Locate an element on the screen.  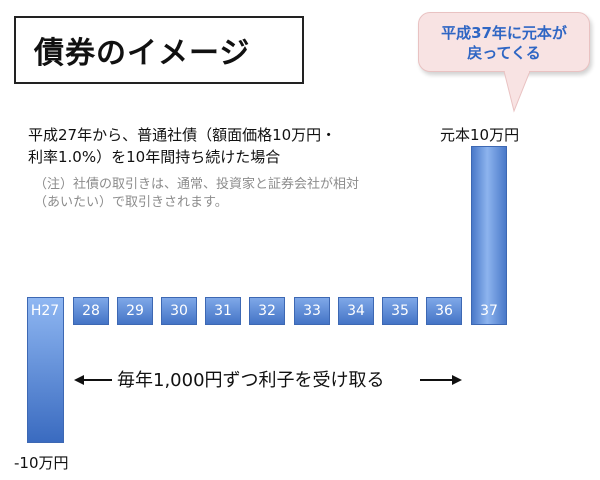
callout-bubble: 平成37年に元本が 戻ってくる is located at coordinates (504, 42).